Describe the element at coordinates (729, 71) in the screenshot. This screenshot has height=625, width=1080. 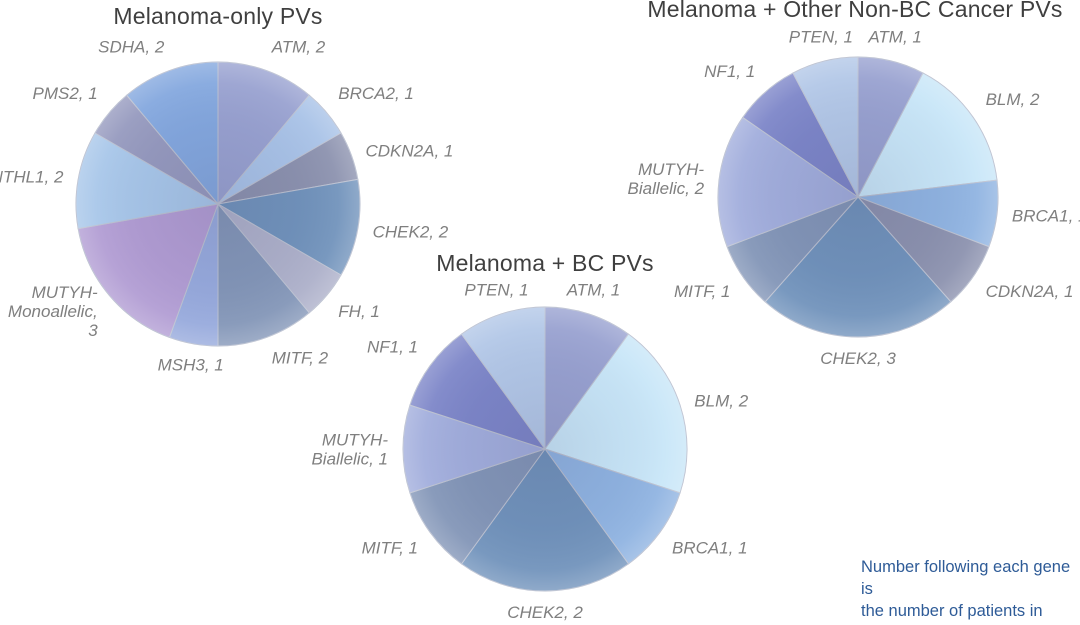
I see `pie2-label-NF1: NF1, 1` at that location.